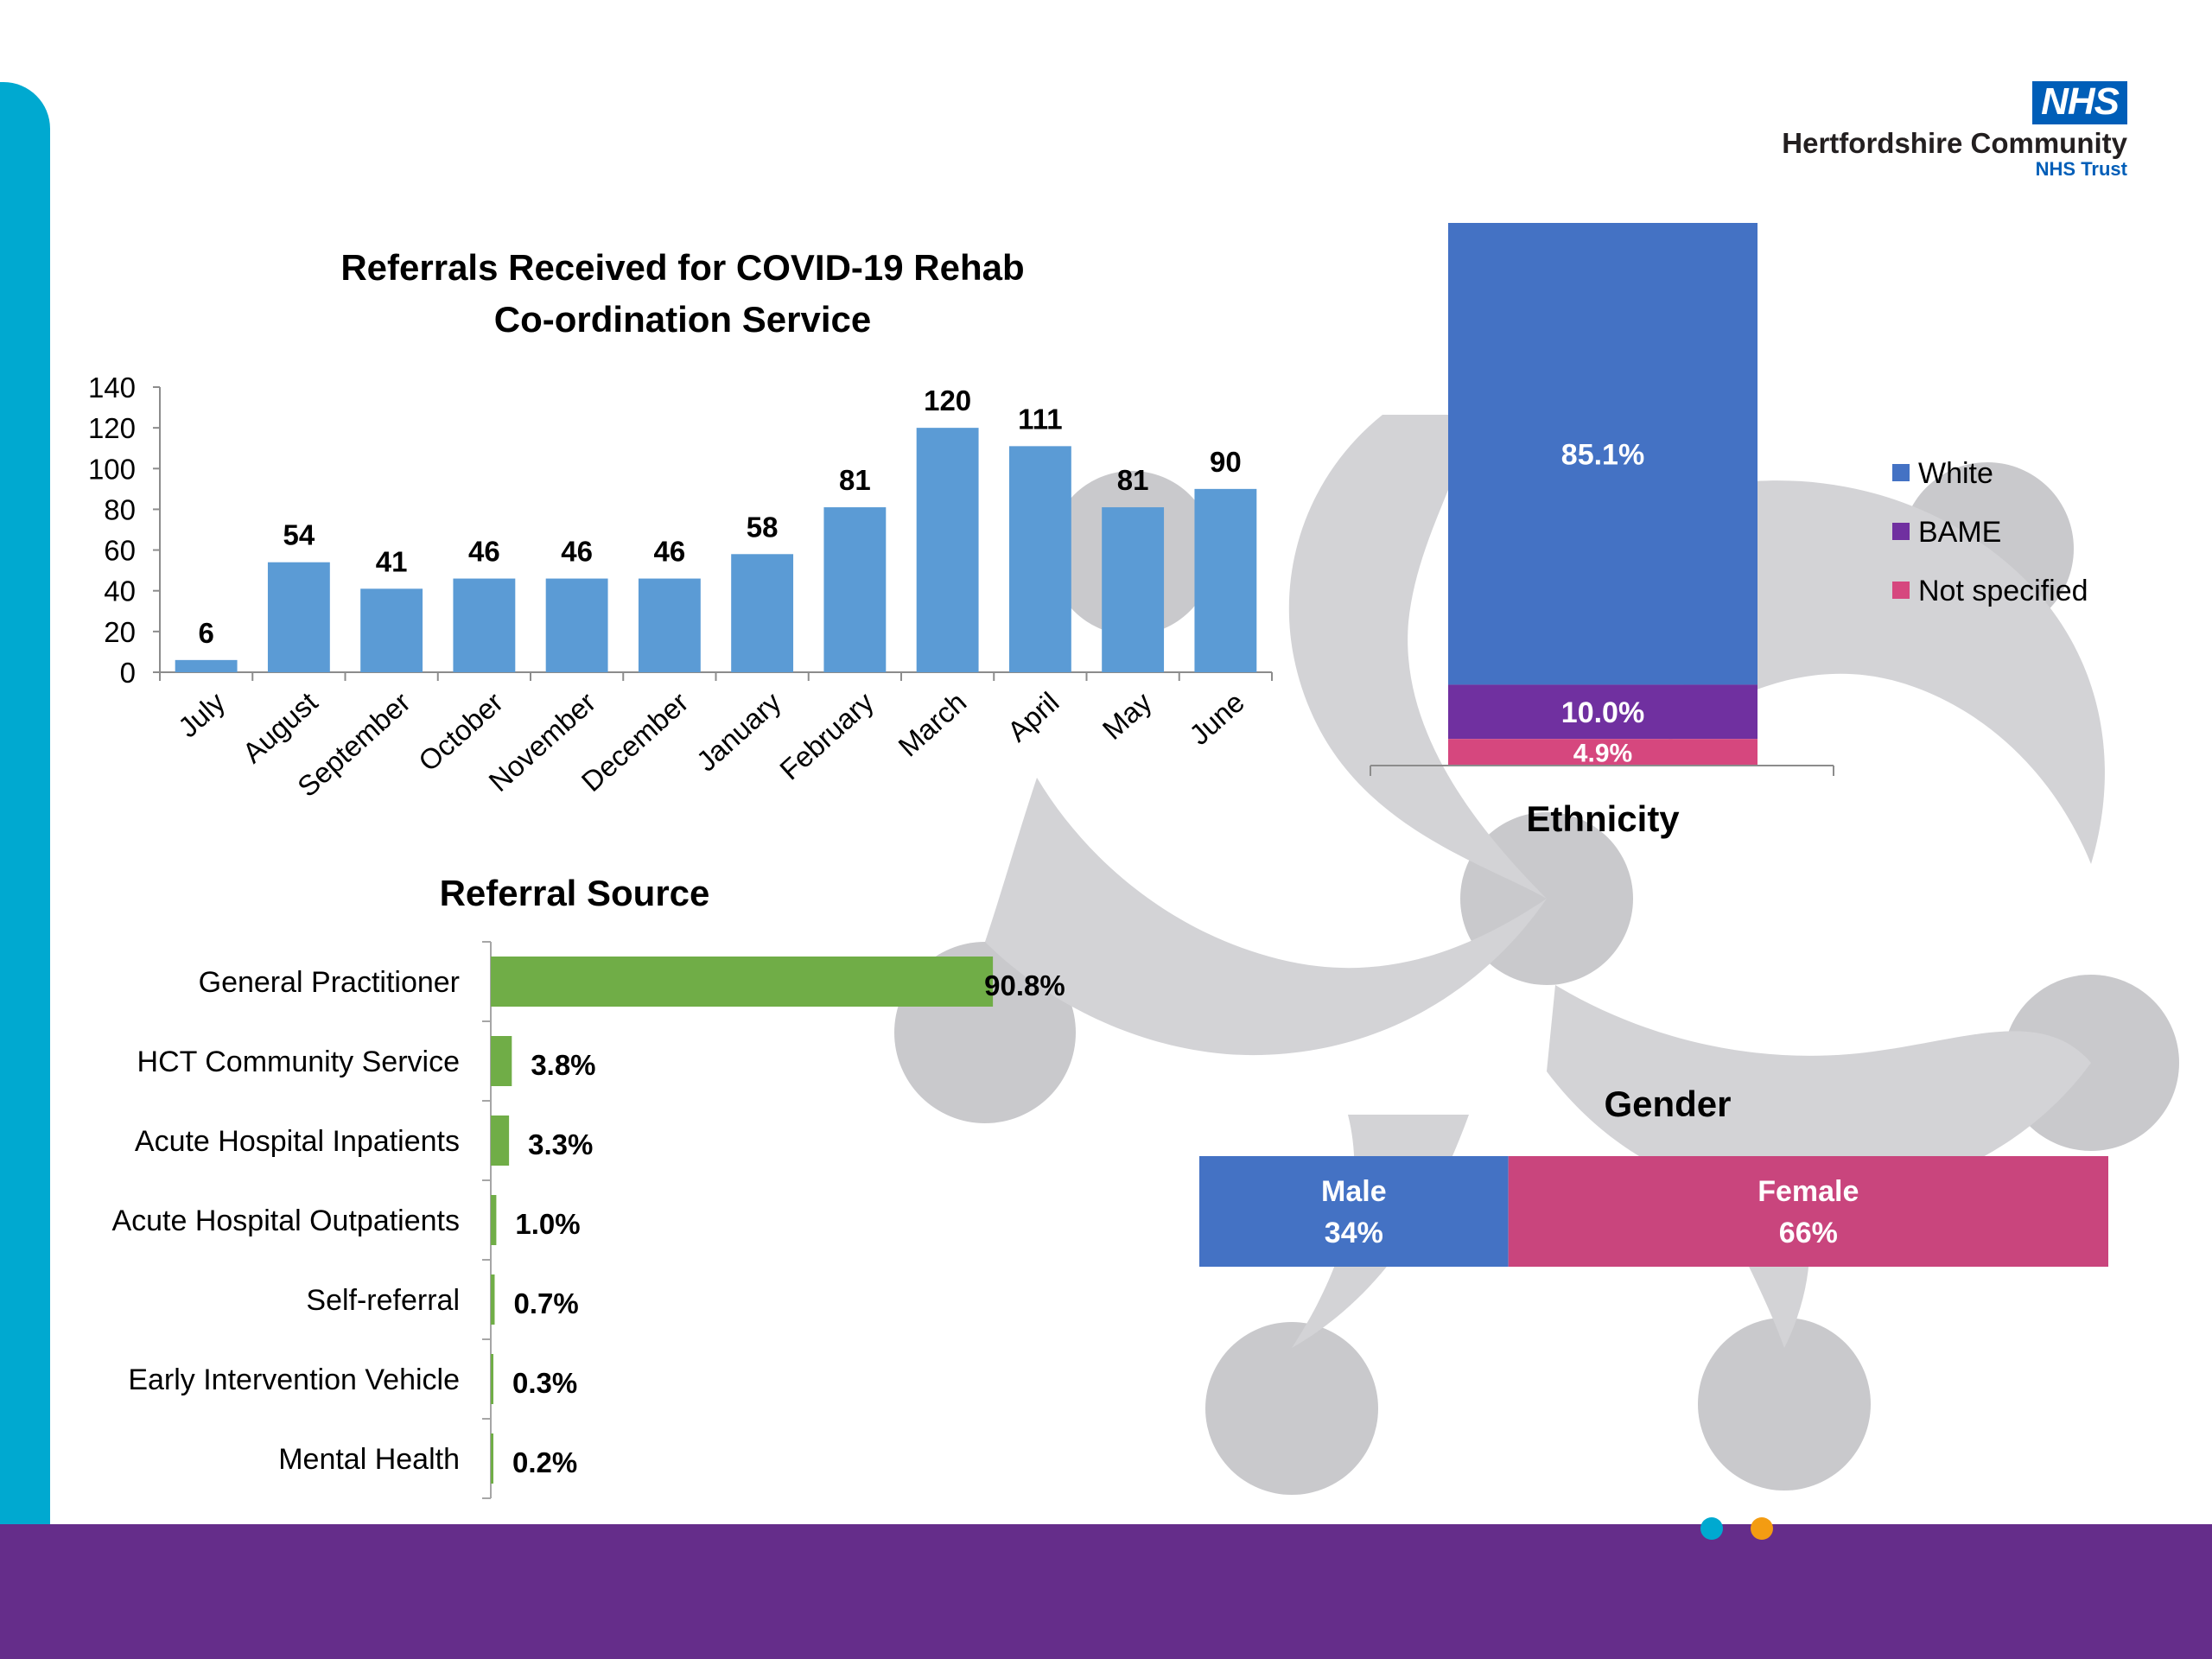 The height and width of the screenshot is (1659, 2212). I want to click on bar-august, so click(298, 617).